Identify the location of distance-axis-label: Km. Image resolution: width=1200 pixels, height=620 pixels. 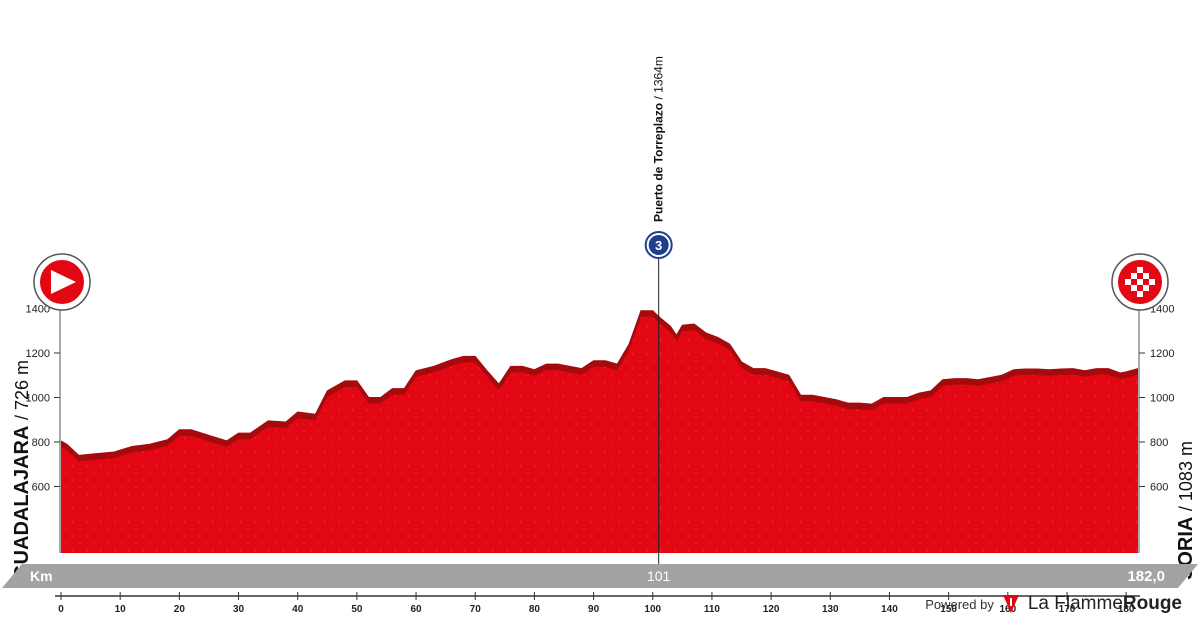
(41, 576).